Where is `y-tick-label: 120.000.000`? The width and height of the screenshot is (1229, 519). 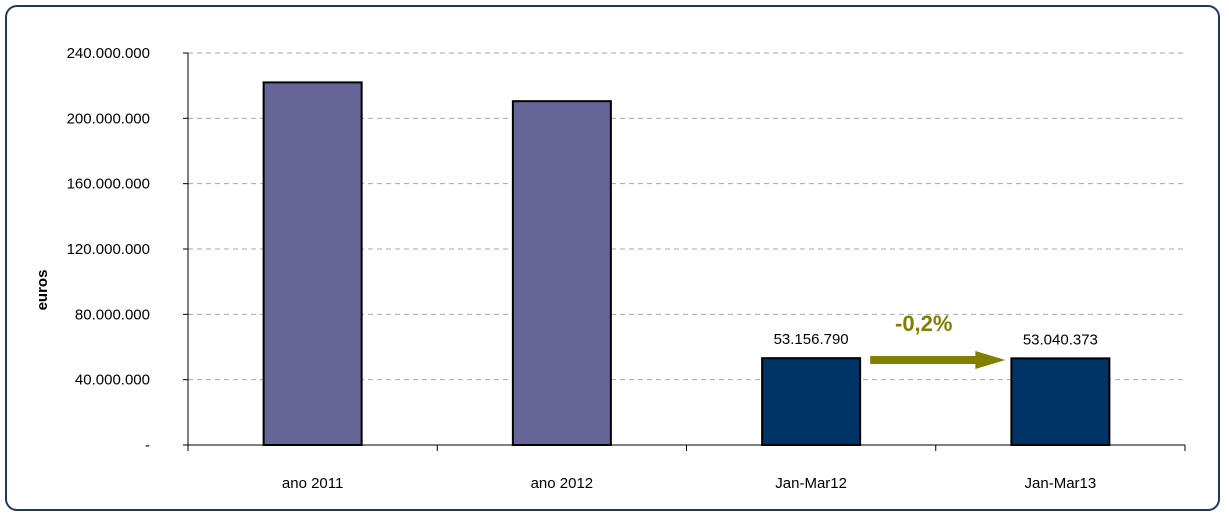
y-tick-label: 120.000.000 is located at coordinates (108, 249).